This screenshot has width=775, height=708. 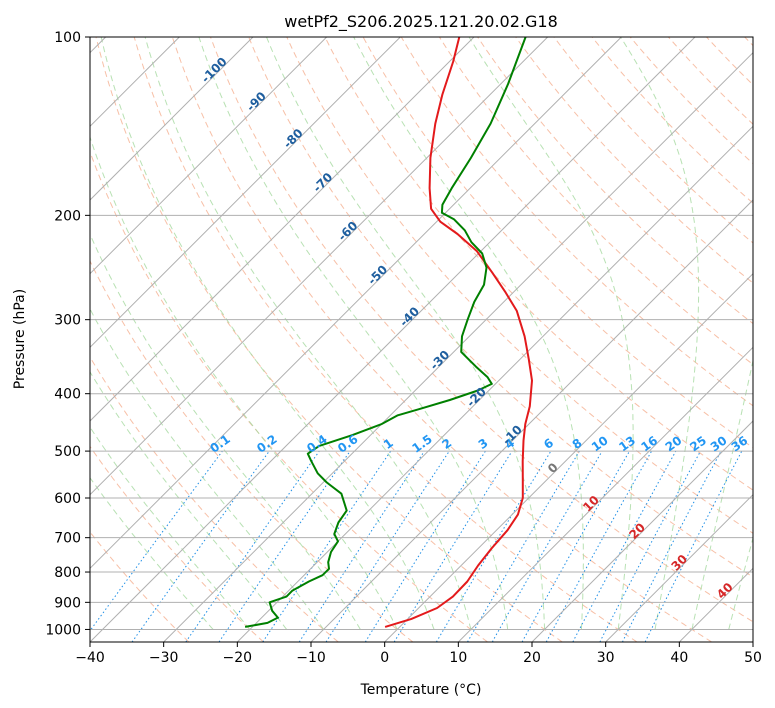 What do you see at coordinates (63, 630) in the screenshot?
I see `y-tick-label: 1000` at bounding box center [63, 630].